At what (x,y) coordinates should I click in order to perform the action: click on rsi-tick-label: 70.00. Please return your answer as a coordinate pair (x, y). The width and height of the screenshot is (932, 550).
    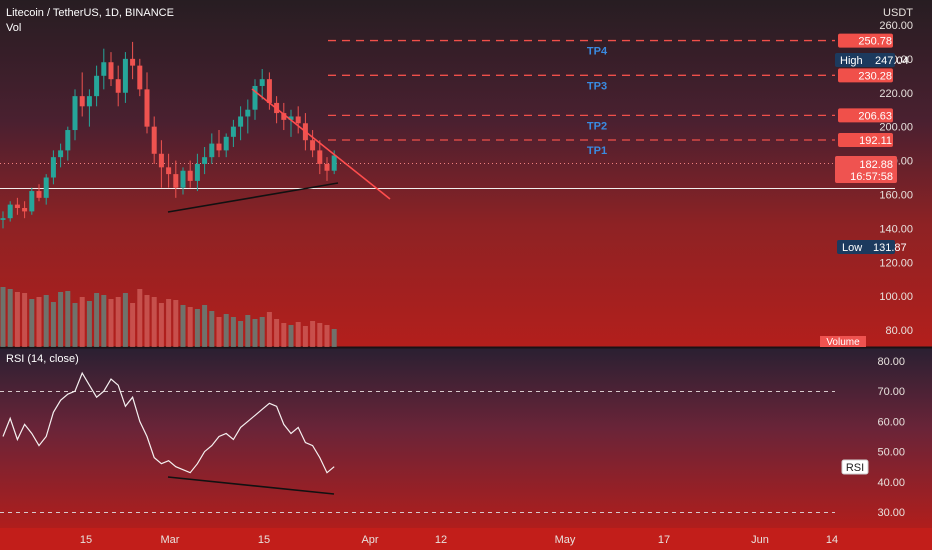
    Looking at the image, I should click on (891, 392).